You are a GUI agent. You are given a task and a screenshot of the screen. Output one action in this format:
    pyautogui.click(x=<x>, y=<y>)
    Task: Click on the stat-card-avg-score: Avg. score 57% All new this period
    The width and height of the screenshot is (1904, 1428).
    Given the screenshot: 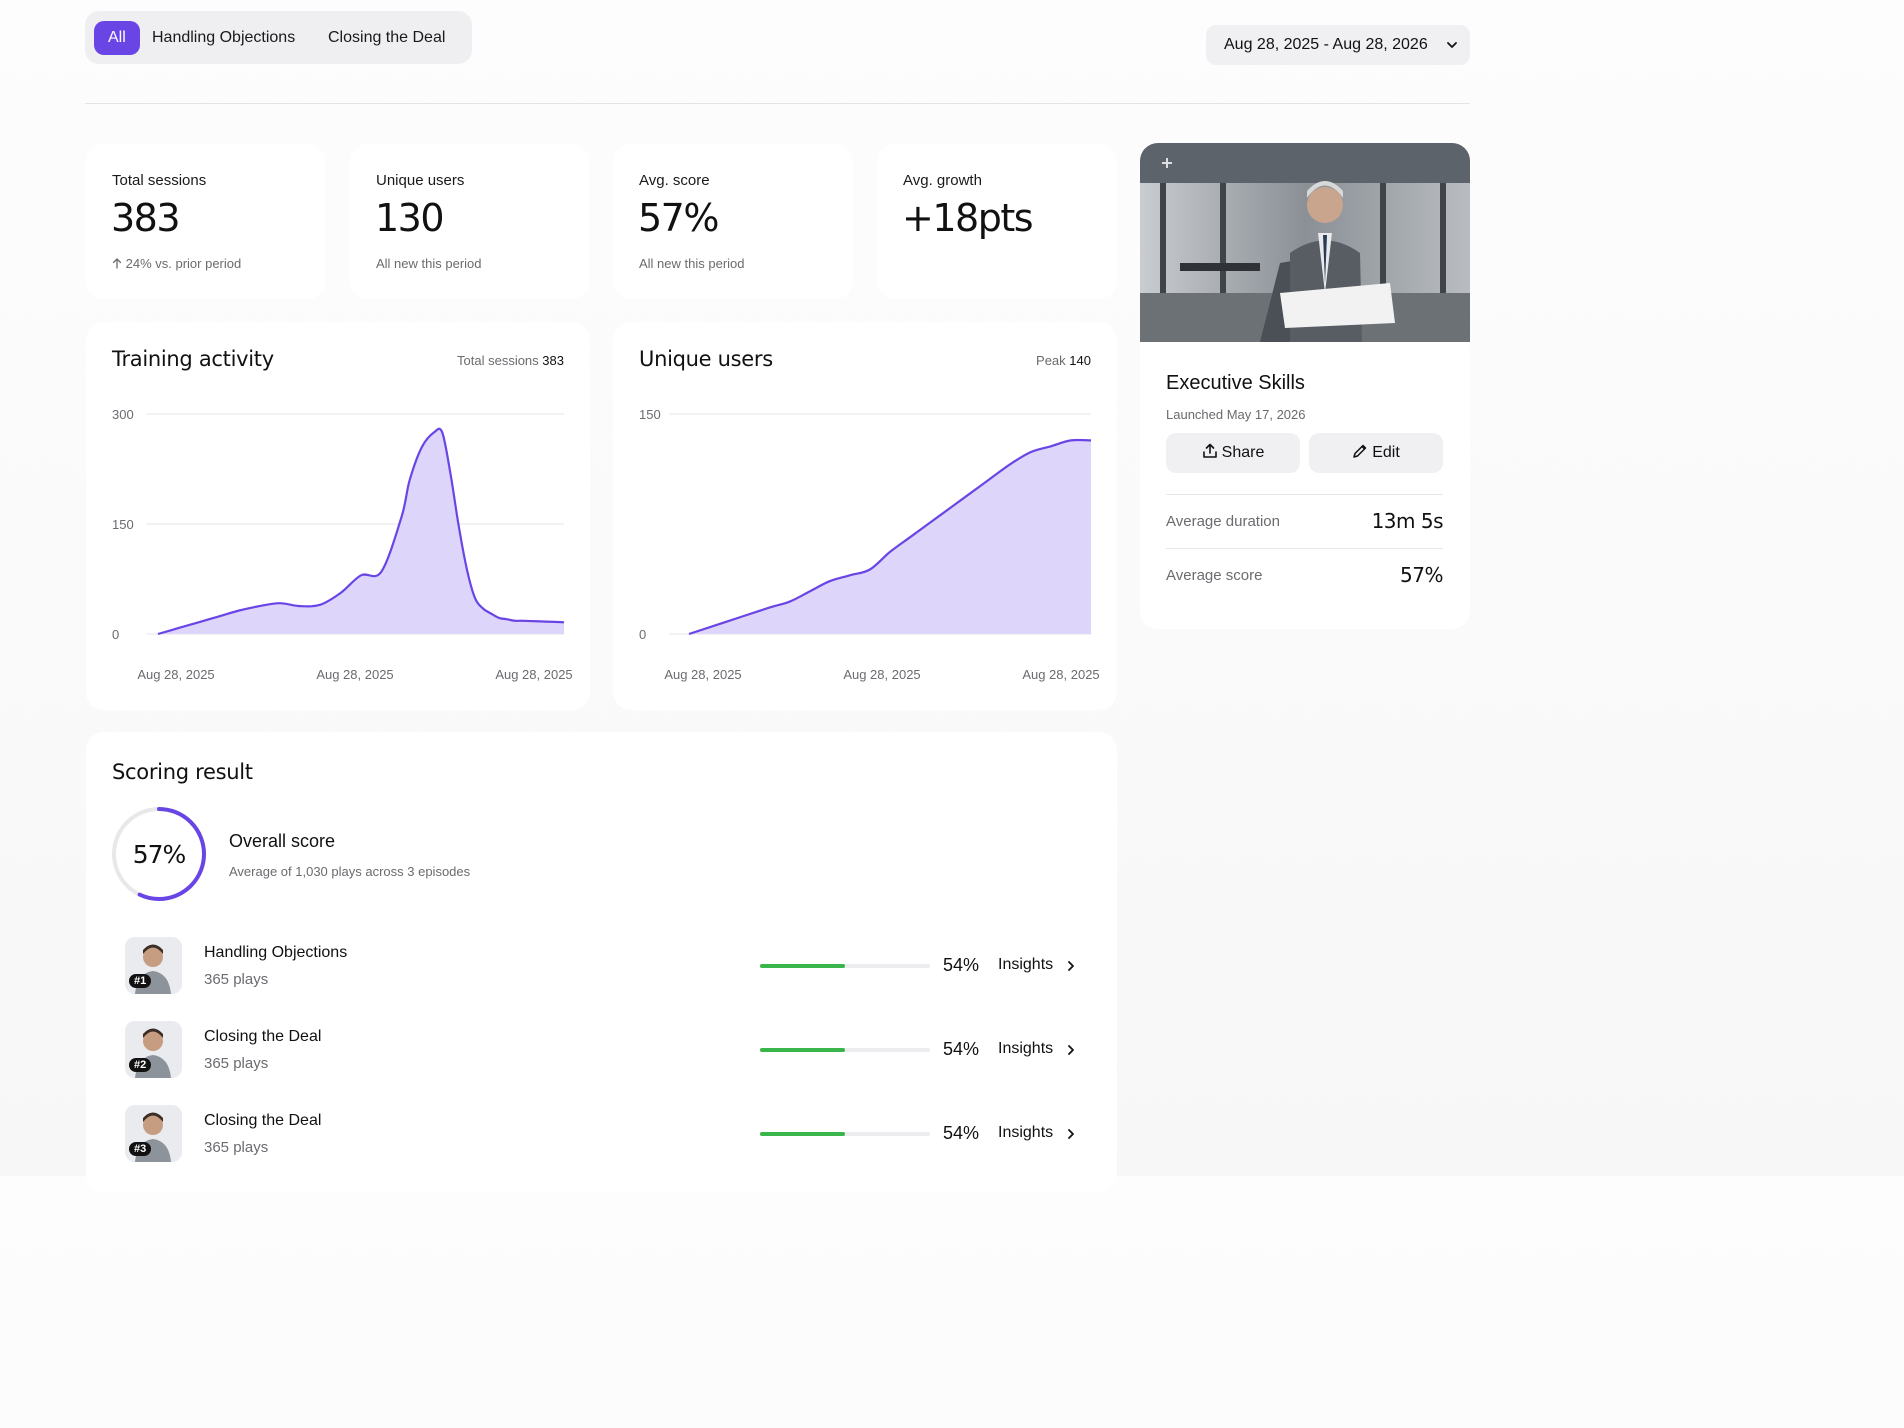 What is the action you would take?
    pyautogui.click(x=733, y=221)
    